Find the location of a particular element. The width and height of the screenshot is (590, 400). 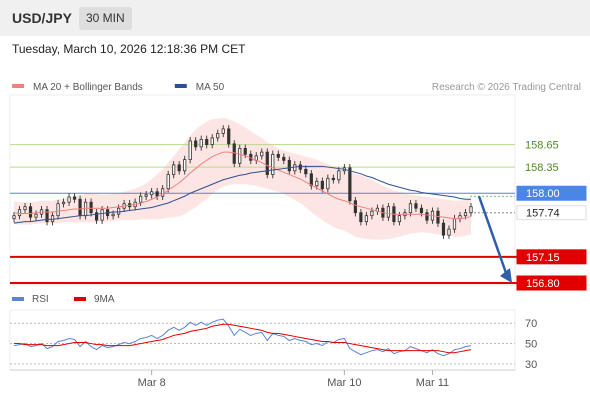

projection-arrow-line is located at coordinates (492, 234).